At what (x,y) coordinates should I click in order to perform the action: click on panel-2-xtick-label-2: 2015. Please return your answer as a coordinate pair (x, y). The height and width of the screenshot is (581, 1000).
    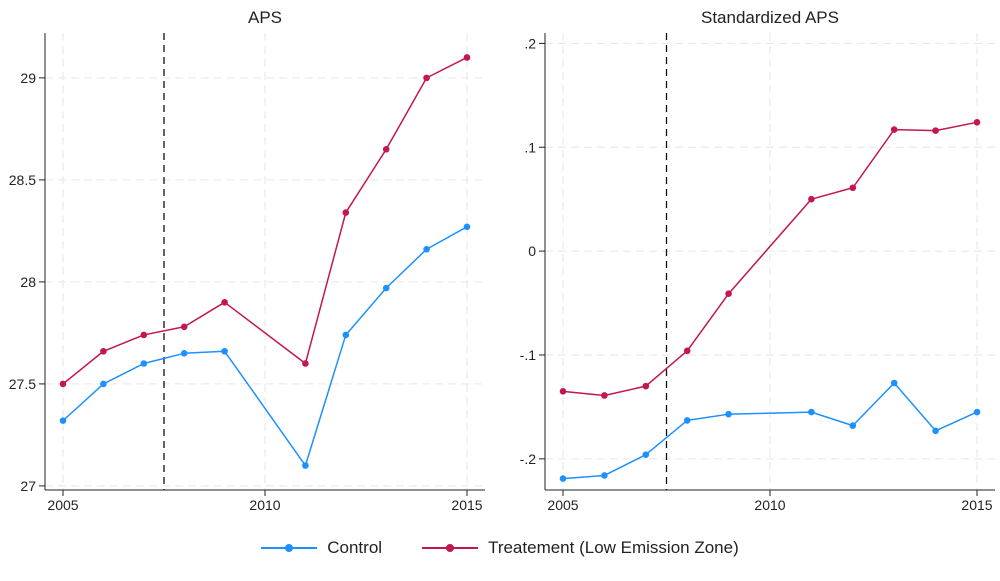
    Looking at the image, I should click on (976, 505).